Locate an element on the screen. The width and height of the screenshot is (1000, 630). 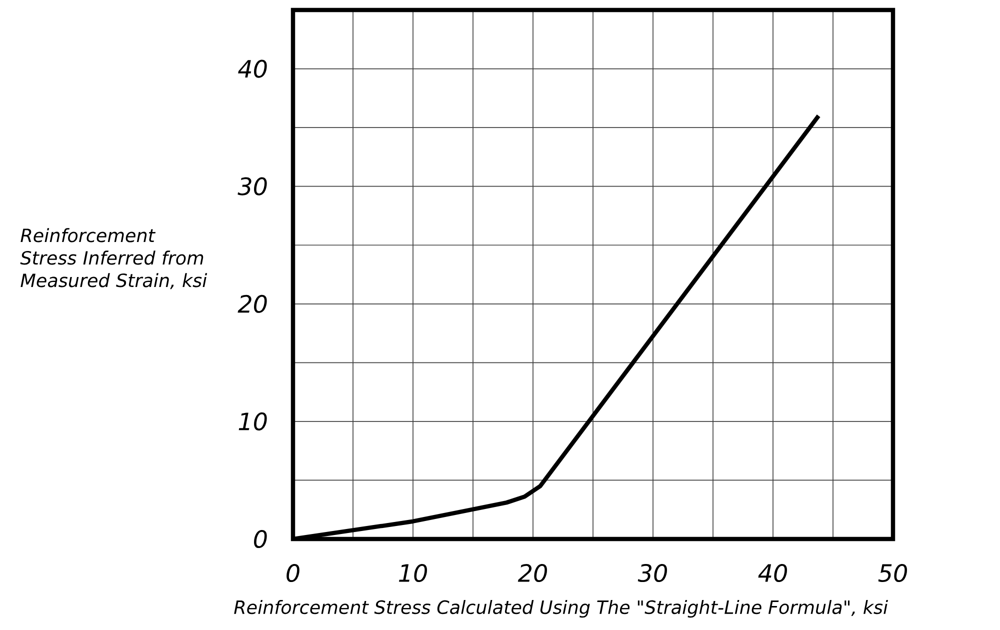
x-tick-label: 20 is located at coordinates (532, 573).